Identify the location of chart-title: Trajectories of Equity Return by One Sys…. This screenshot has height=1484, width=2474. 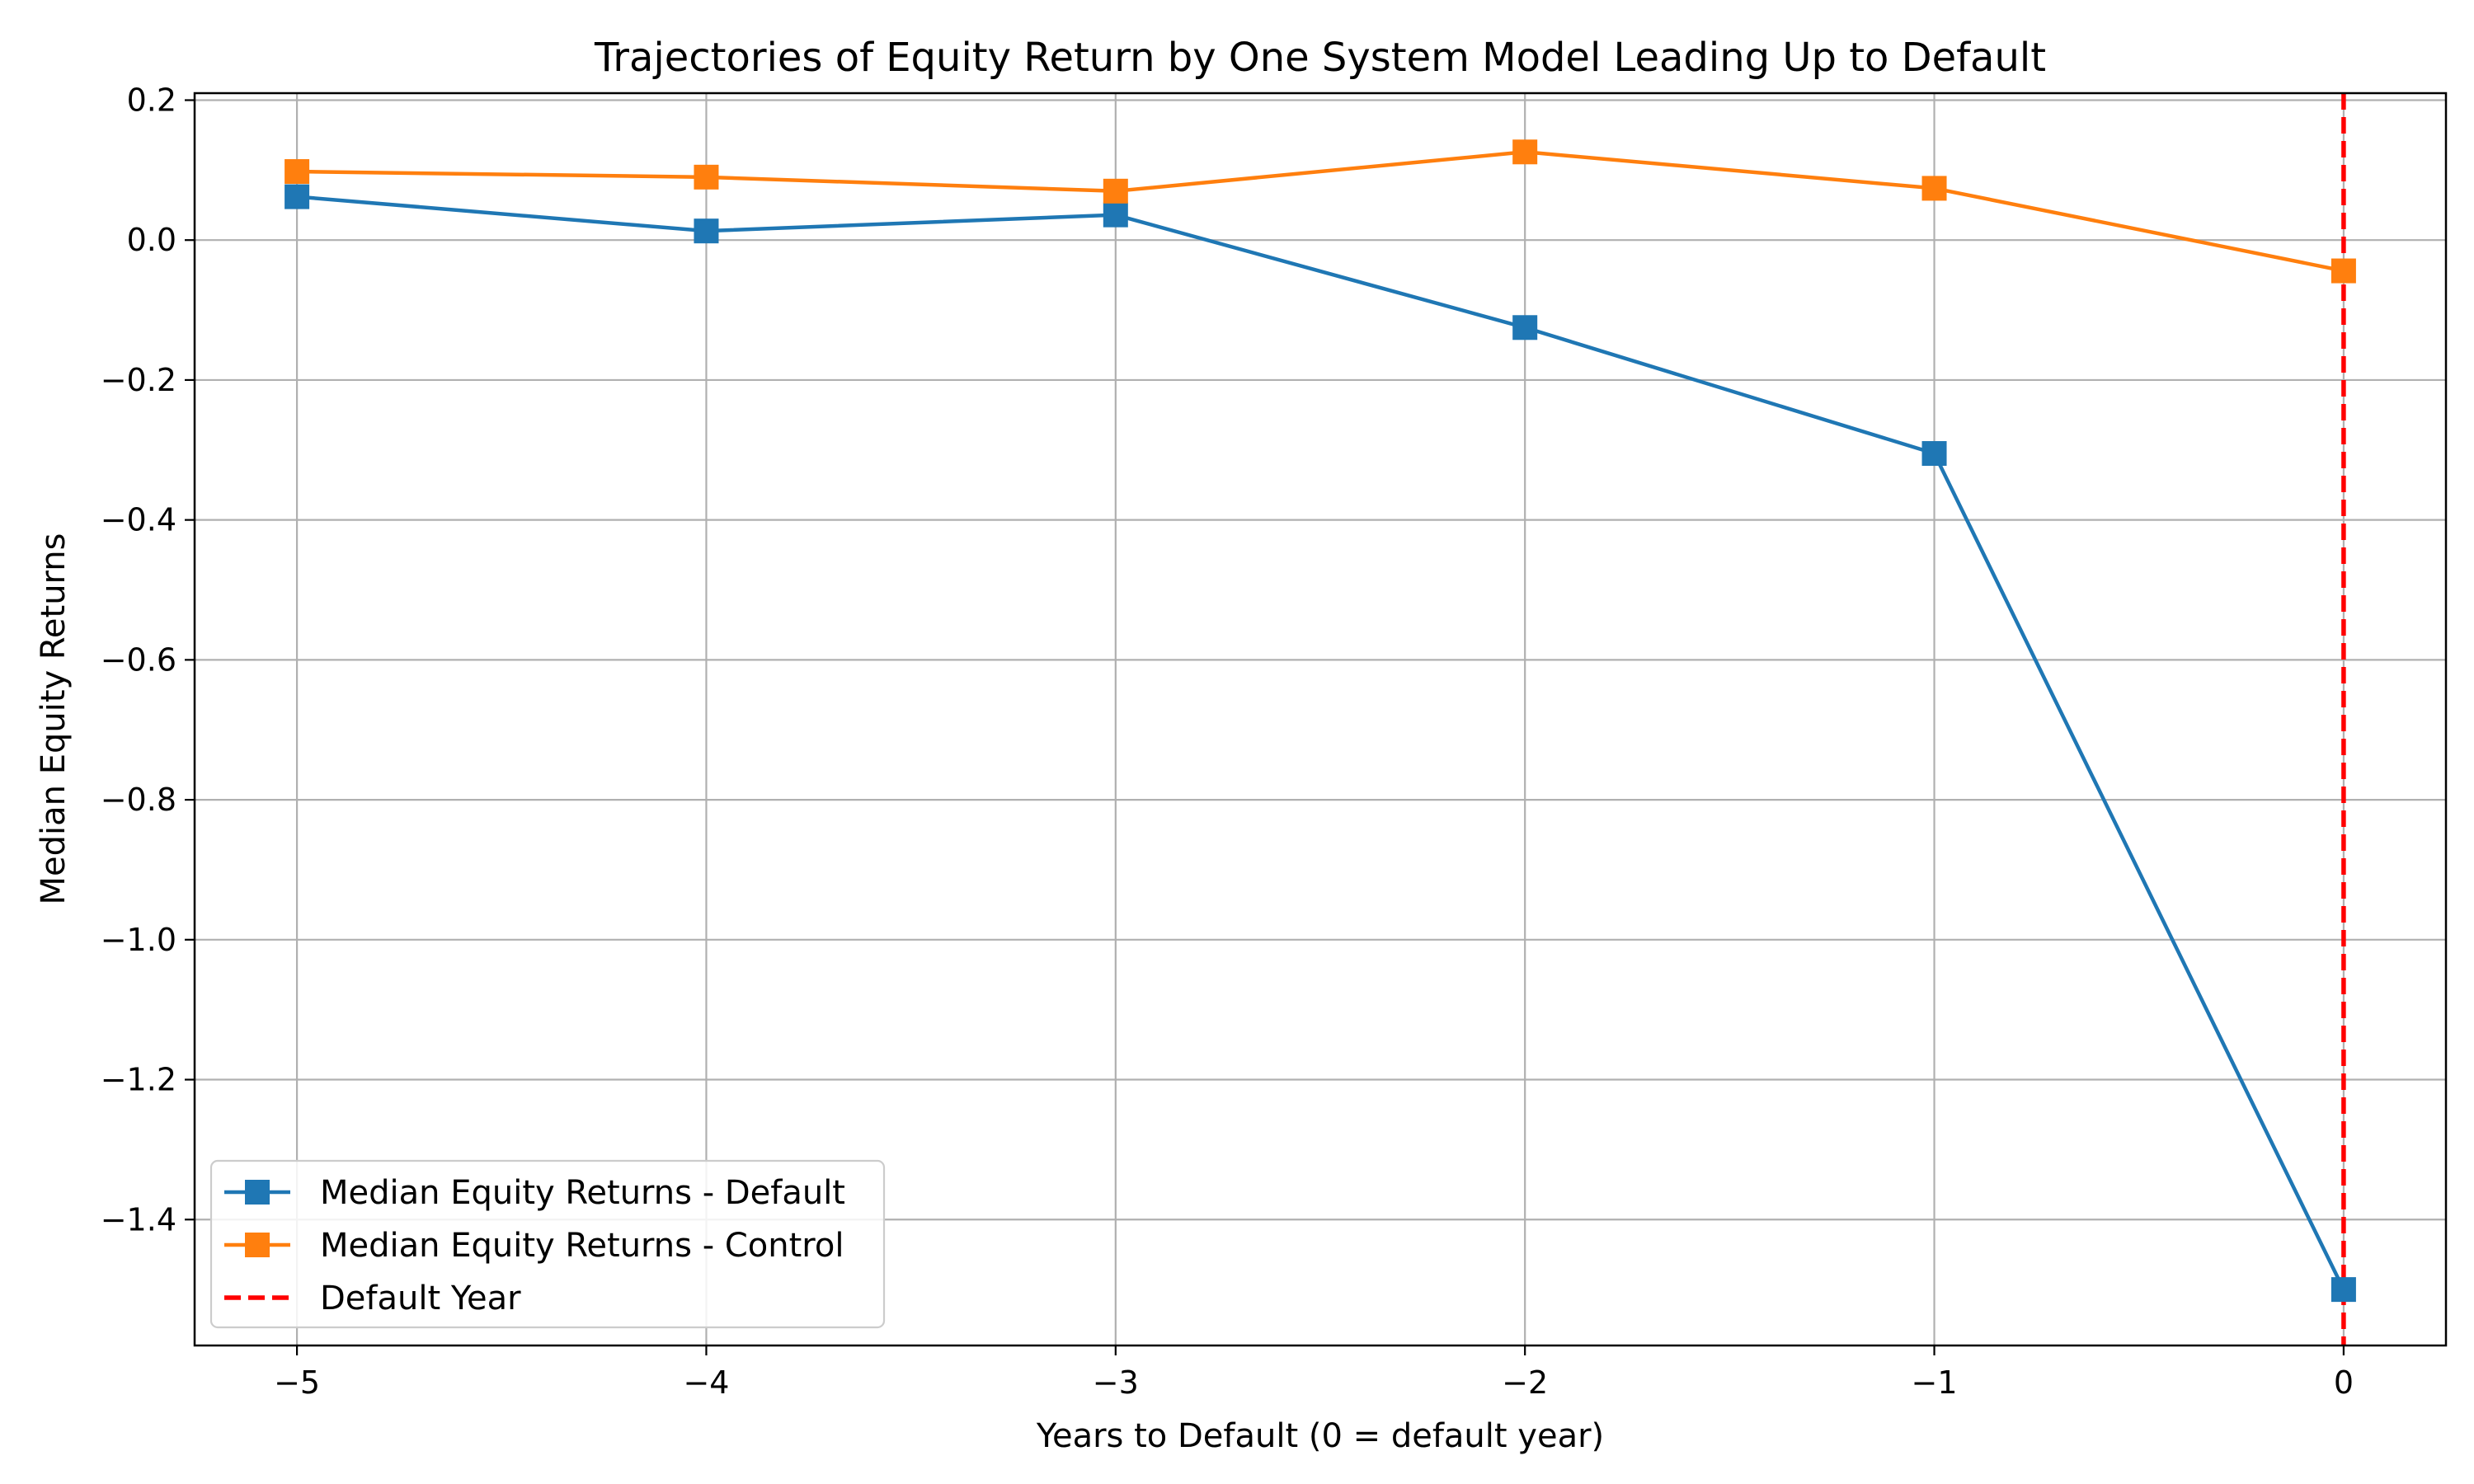
(1320, 58).